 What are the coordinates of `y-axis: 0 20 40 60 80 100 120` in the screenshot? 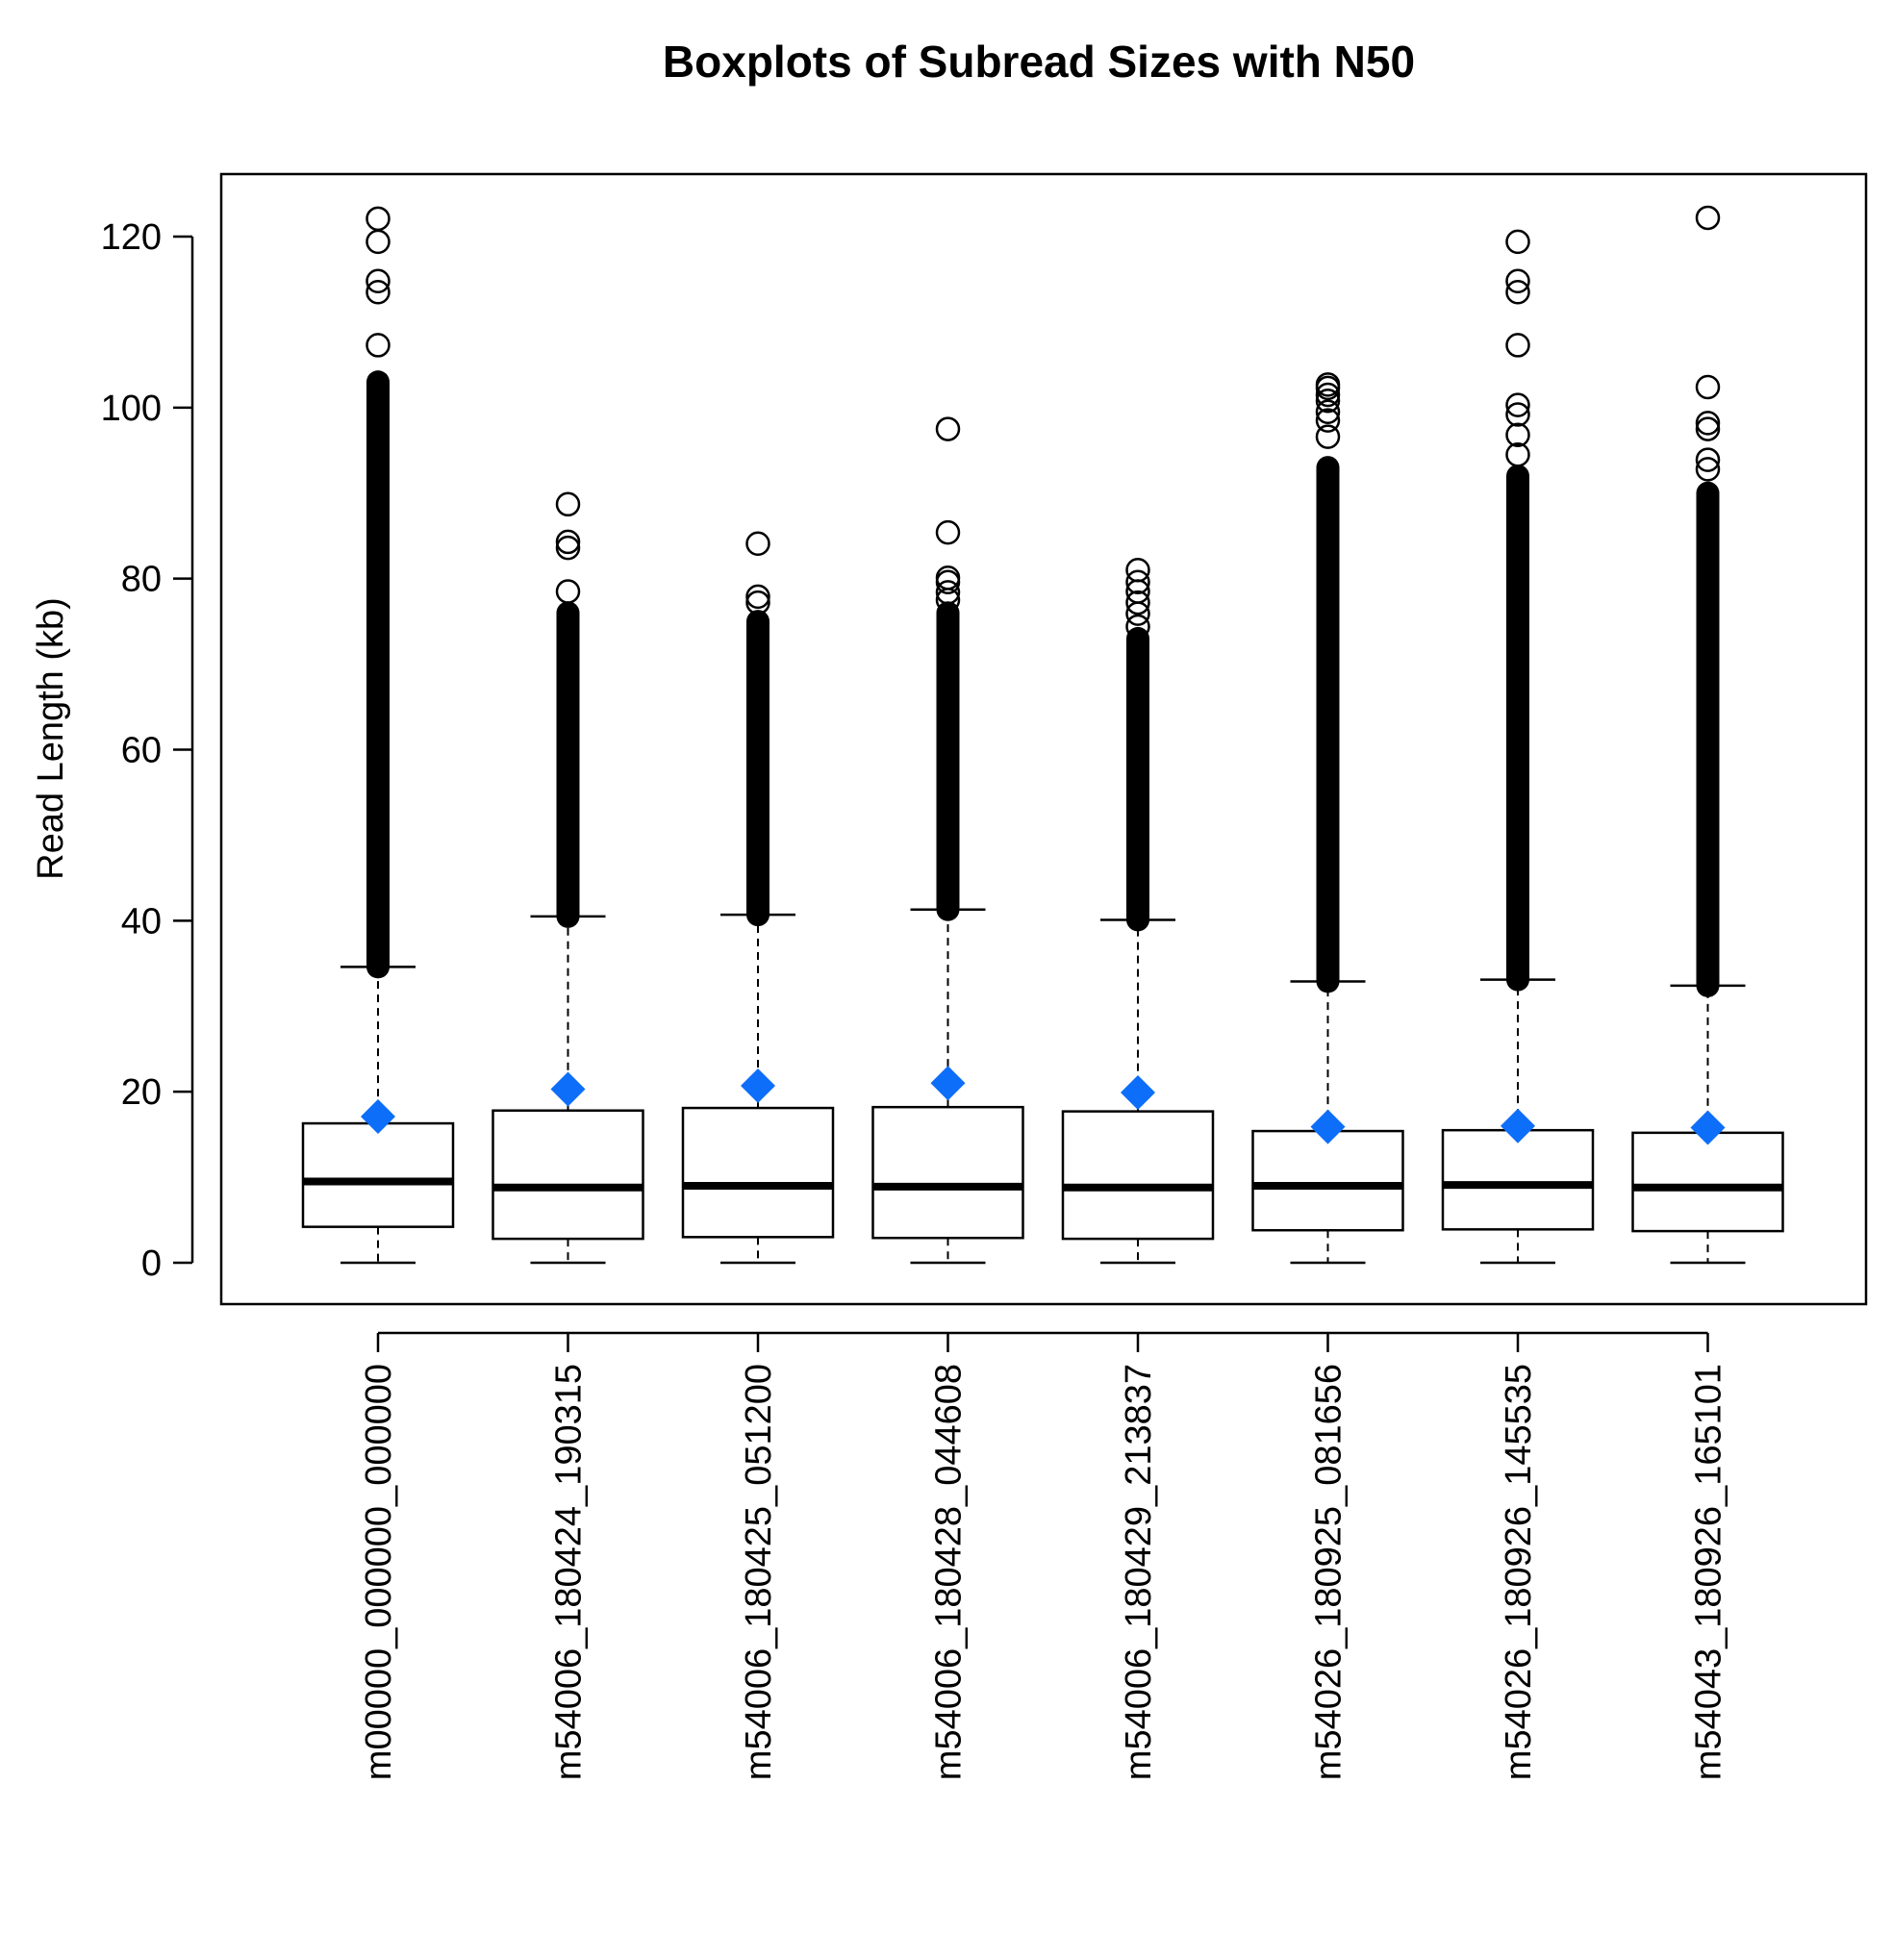 It's located at (147, 750).